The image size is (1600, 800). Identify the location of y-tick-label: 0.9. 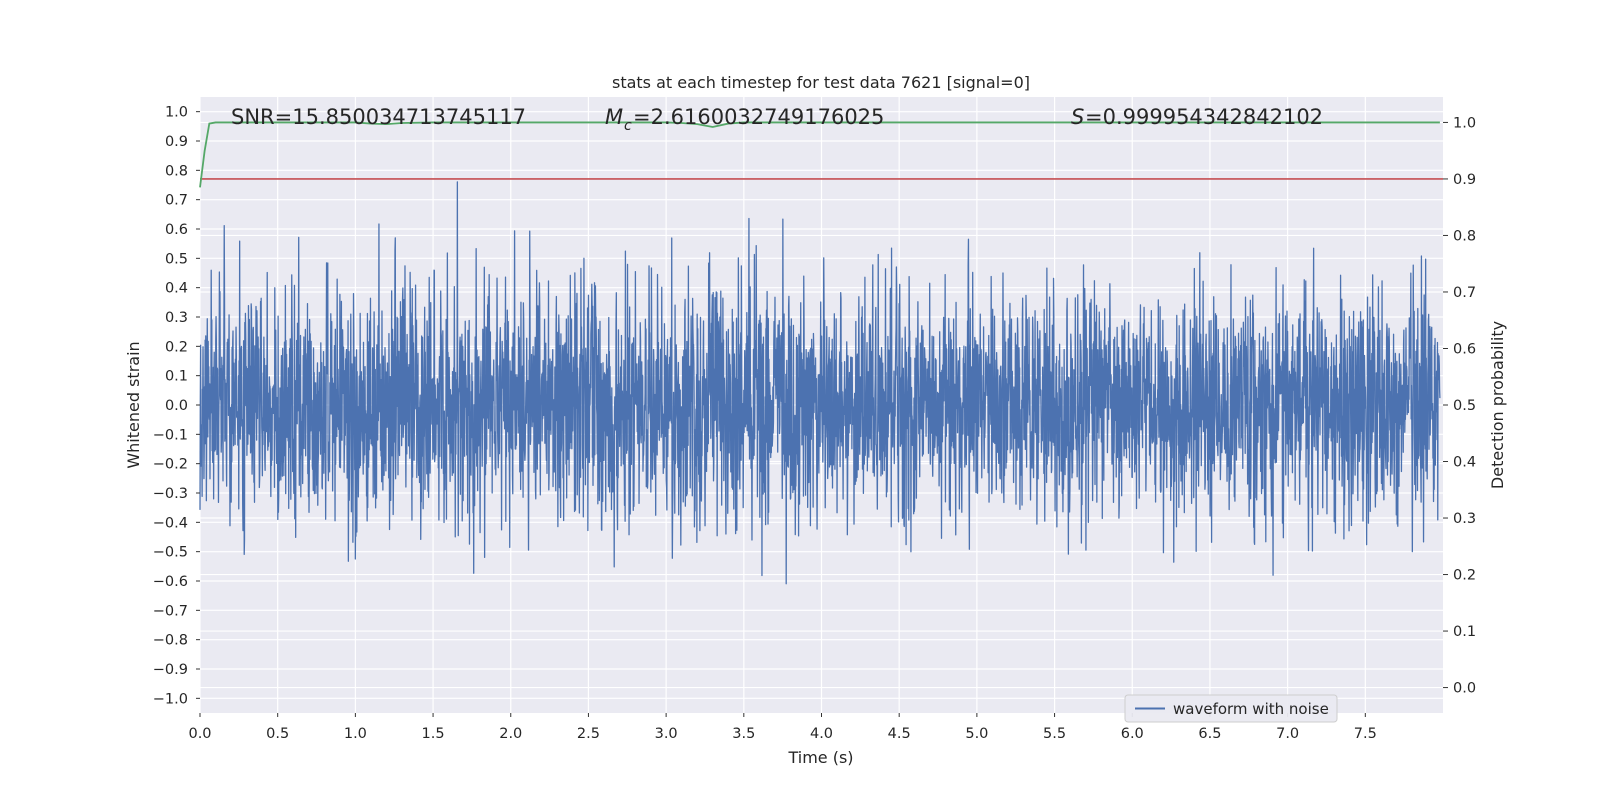
(176, 142).